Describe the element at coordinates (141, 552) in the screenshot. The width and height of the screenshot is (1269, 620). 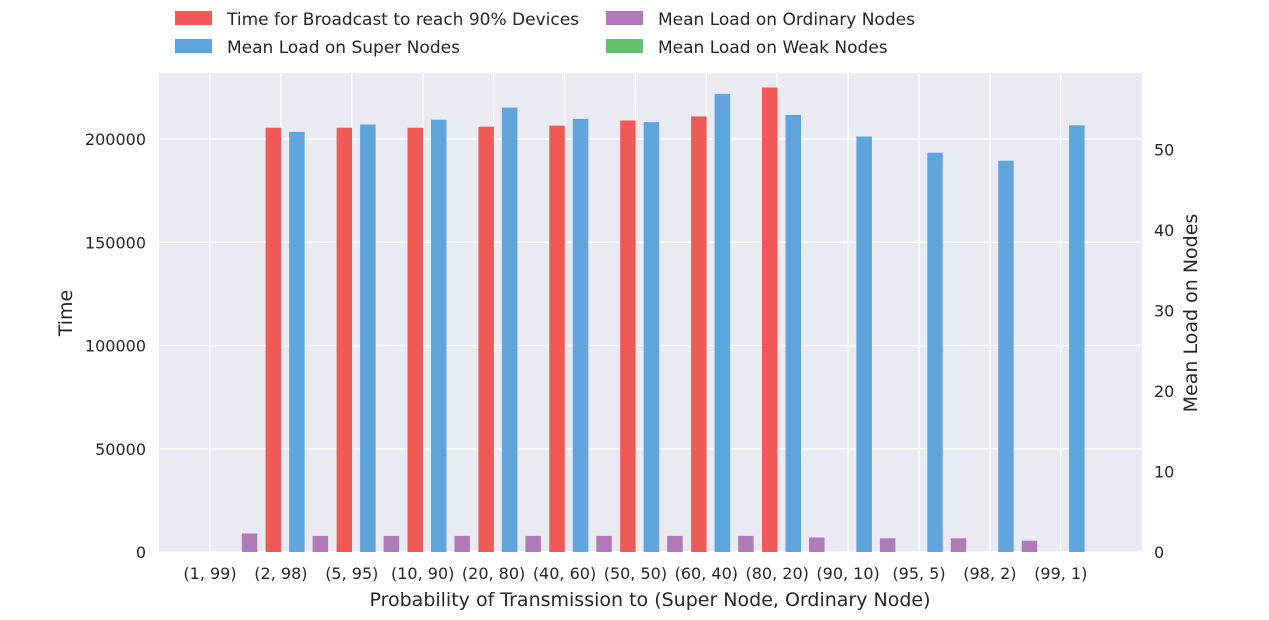
I see `y-tick-left-label: 0` at that location.